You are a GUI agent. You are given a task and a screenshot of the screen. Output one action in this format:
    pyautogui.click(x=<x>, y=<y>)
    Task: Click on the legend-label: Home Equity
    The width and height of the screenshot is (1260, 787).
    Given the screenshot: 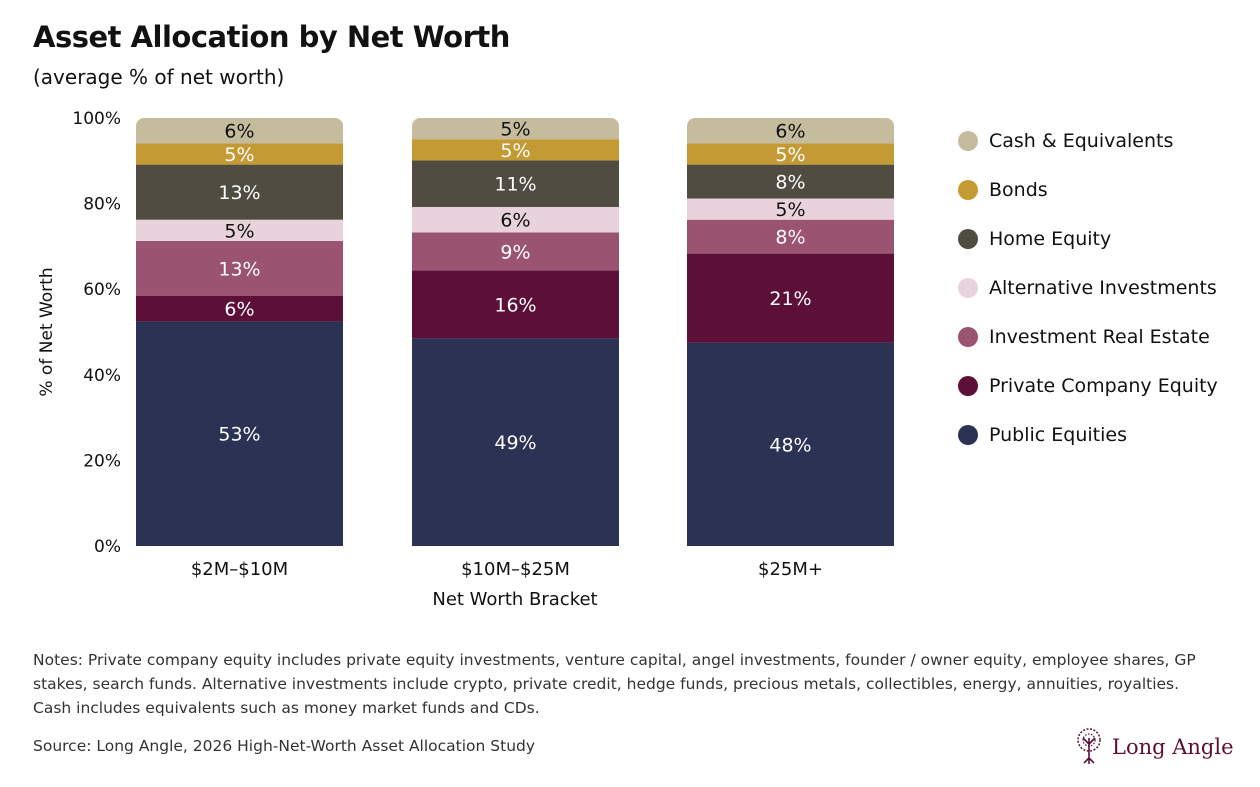 What is the action you would take?
    pyautogui.click(x=1050, y=238)
    